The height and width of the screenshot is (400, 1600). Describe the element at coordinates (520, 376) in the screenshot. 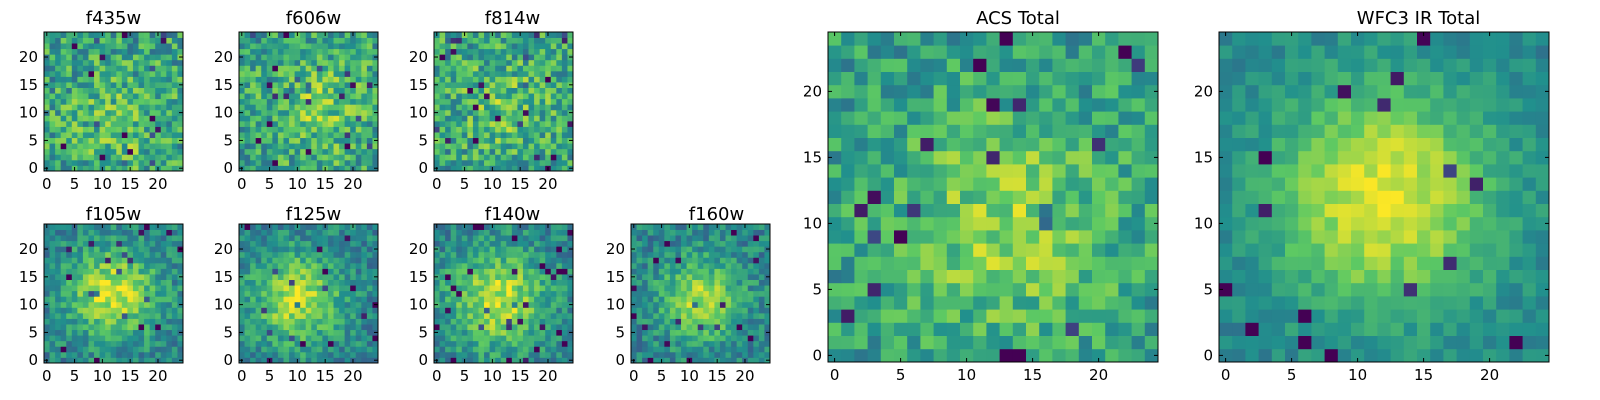

I see `x-tick-label: 15` at that location.